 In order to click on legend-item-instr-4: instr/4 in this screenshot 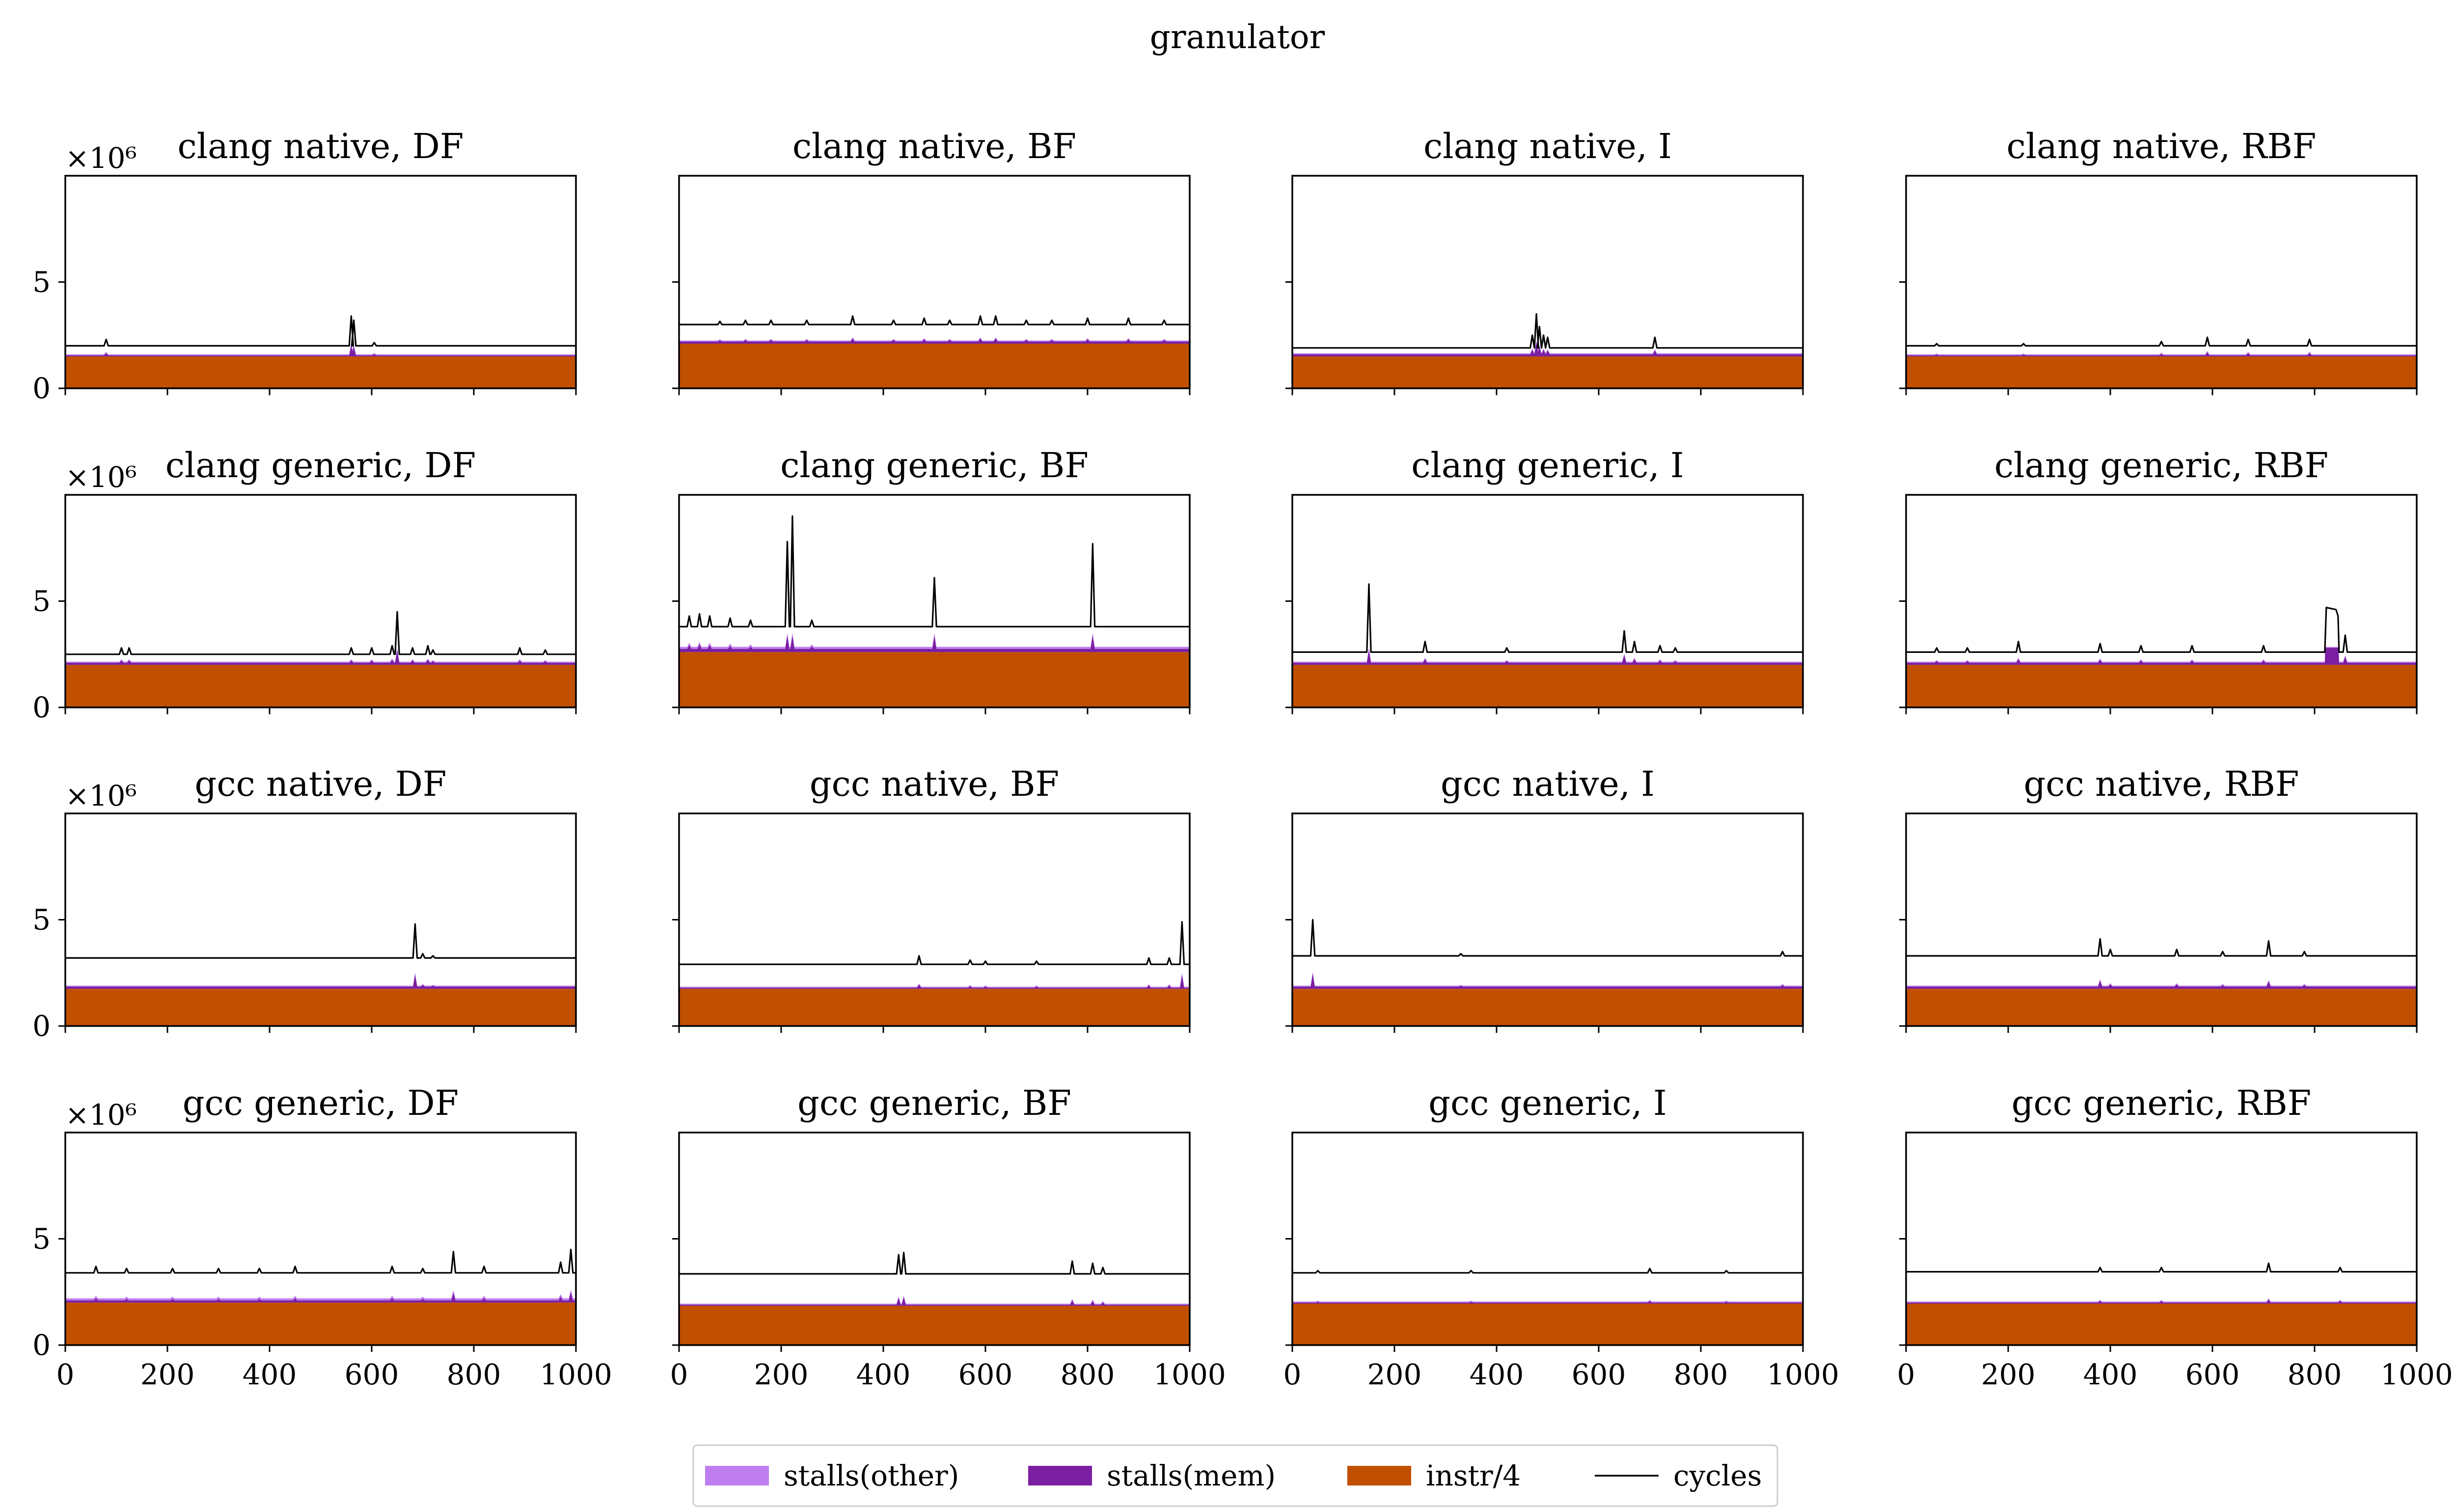, I will do `click(1434, 1475)`.